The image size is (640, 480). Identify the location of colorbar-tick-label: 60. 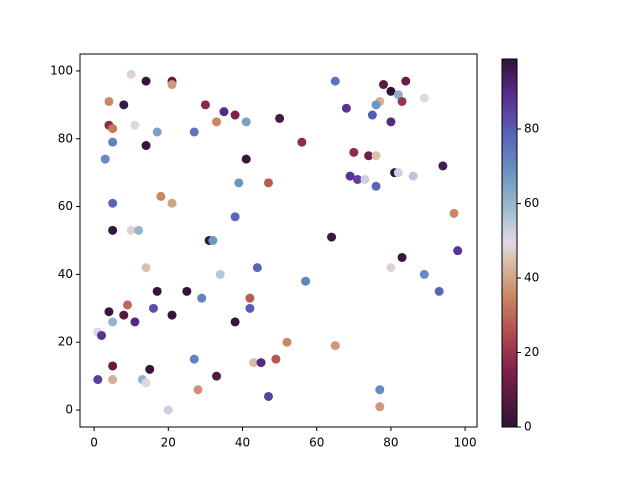
(531, 203).